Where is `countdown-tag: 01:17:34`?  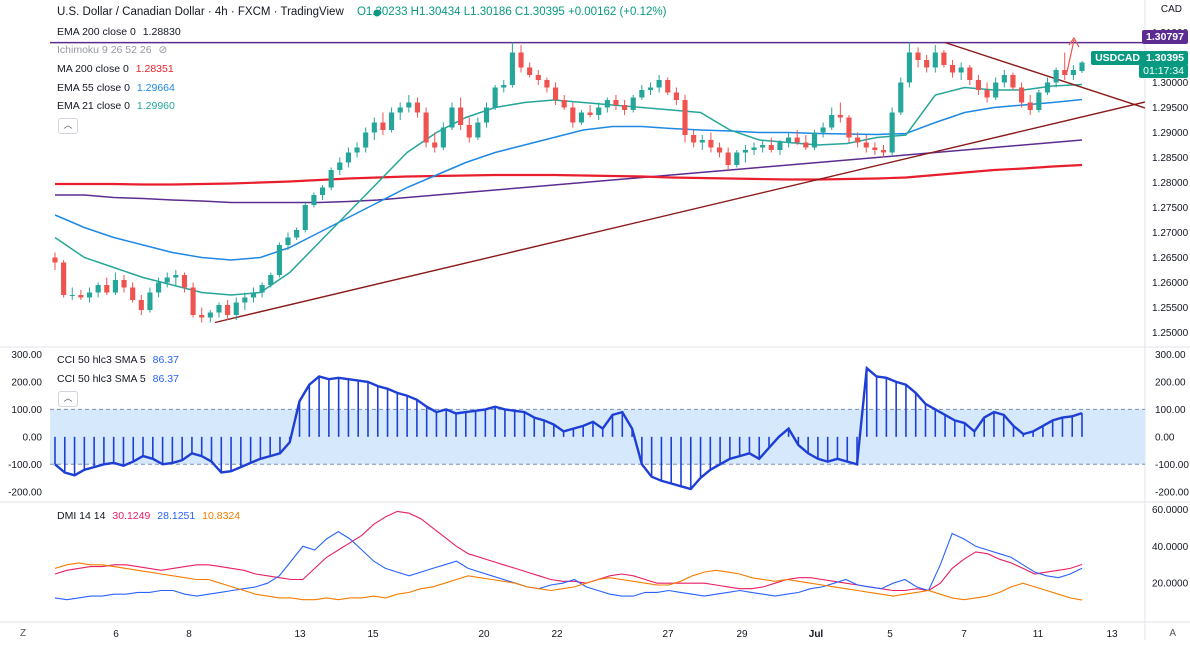
countdown-tag: 01:17:34 is located at coordinates (1163, 71).